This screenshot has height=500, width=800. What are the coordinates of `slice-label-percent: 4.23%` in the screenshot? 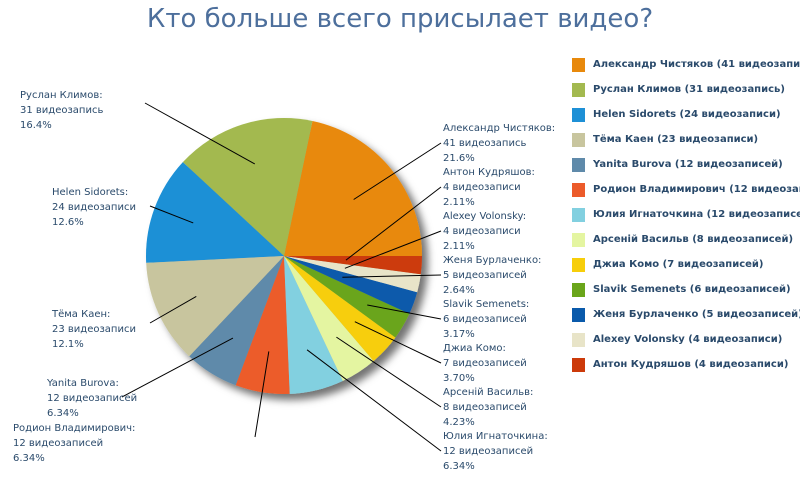 It's located at (459, 422).